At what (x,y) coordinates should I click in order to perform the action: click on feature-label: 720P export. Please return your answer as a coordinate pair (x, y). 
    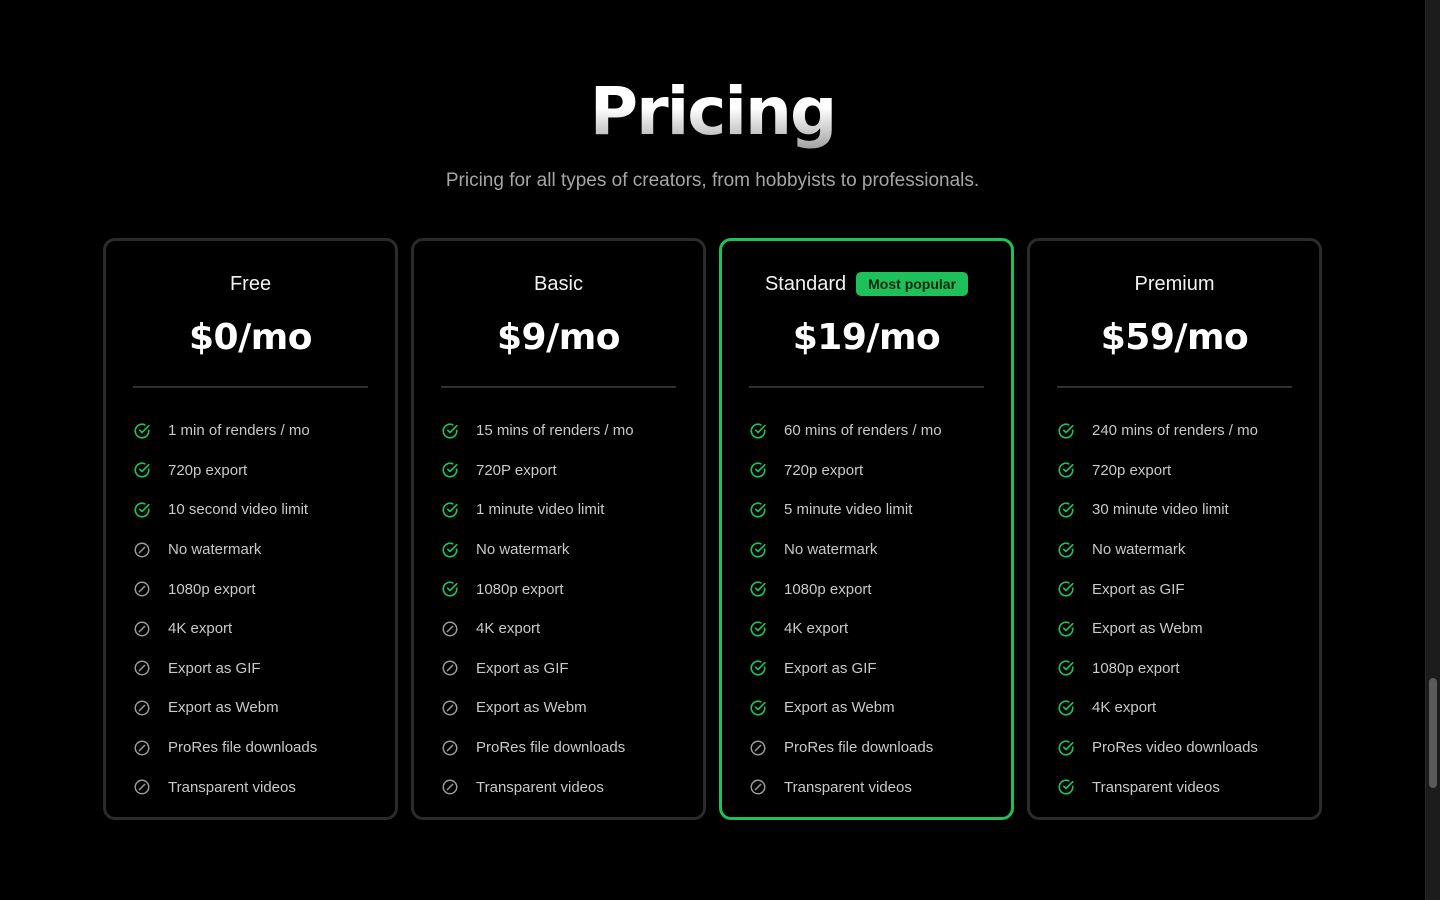
    Looking at the image, I should click on (516, 470).